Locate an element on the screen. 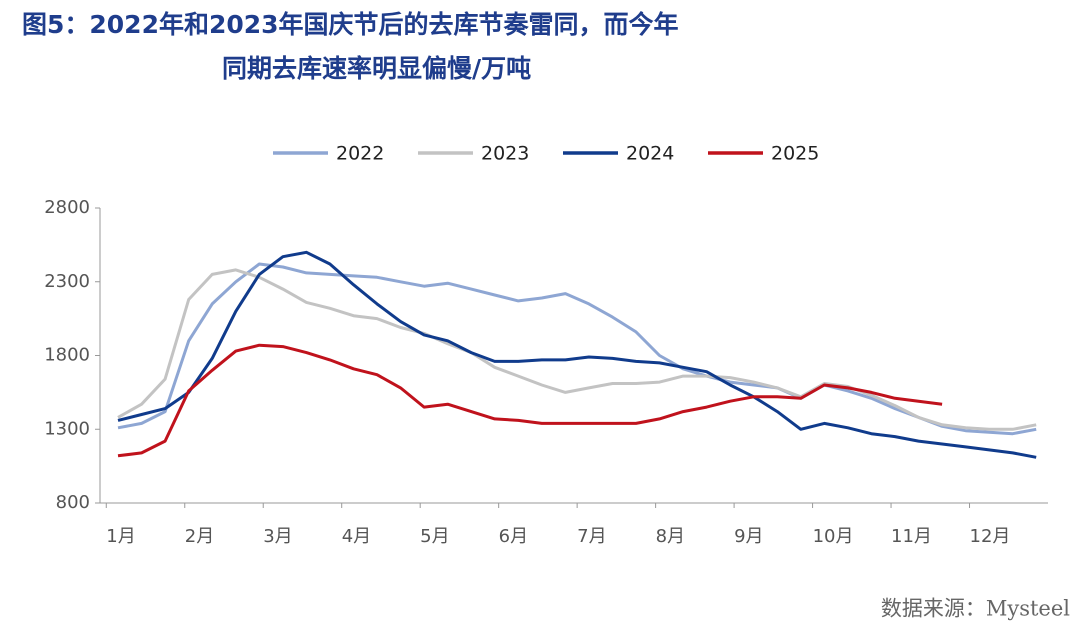  legend-label: 2022 is located at coordinates (360, 154).